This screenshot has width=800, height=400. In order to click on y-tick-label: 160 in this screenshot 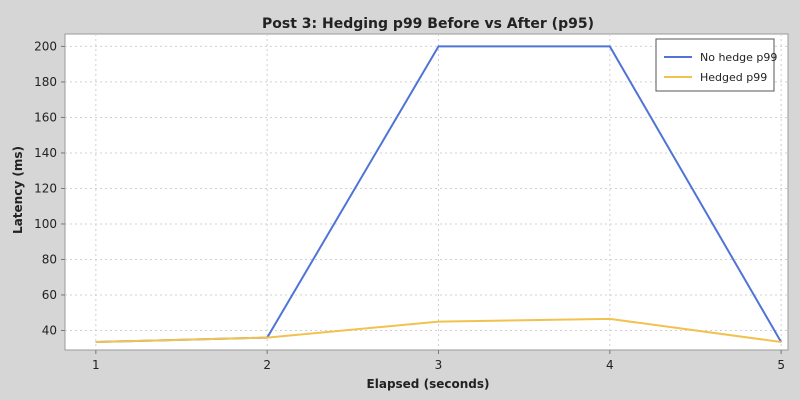, I will do `click(45, 117)`.